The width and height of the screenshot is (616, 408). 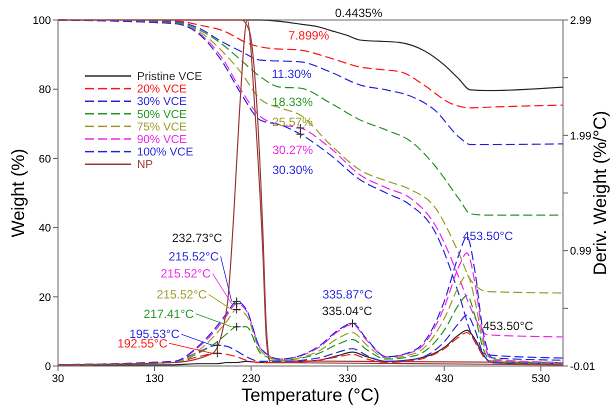 I want to click on y-tick-label: 100, so click(x=41, y=21).